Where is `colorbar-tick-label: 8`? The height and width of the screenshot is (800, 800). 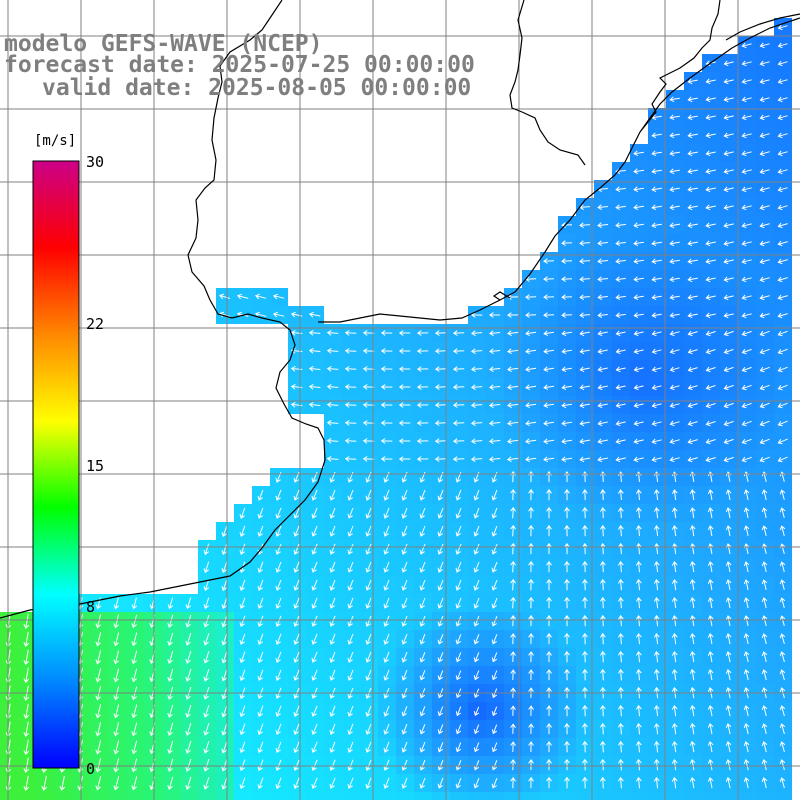
colorbar-tick-label: 8 is located at coordinates (91, 607).